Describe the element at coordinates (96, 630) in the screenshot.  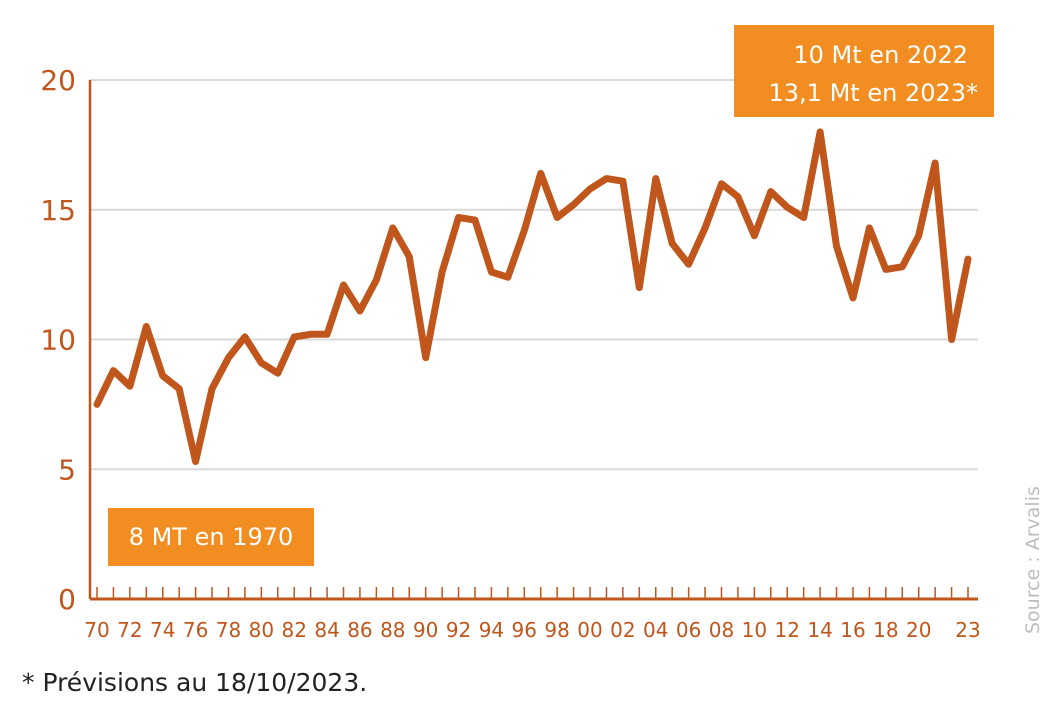
I see `x-tick-label: 70` at that location.